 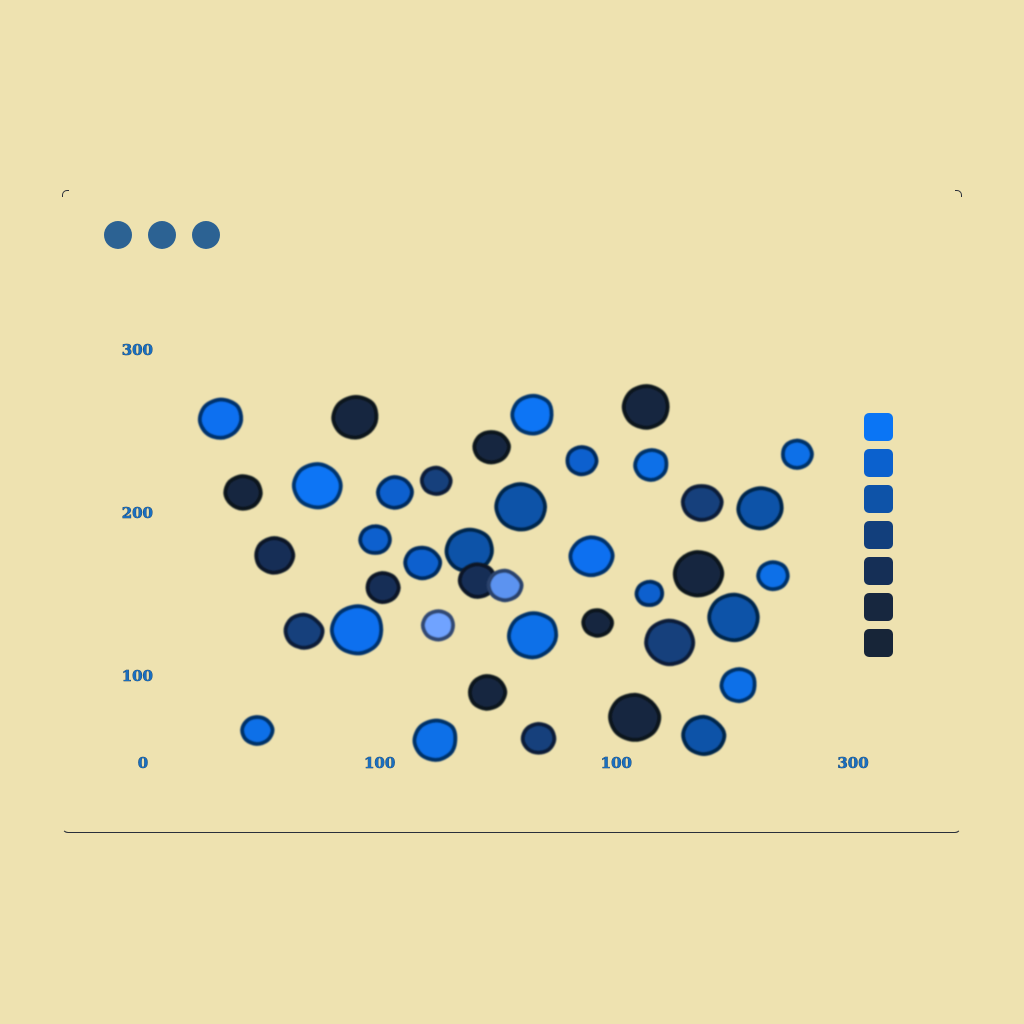 What do you see at coordinates (143, 763) in the screenshot?
I see `x-tick-label: 0` at bounding box center [143, 763].